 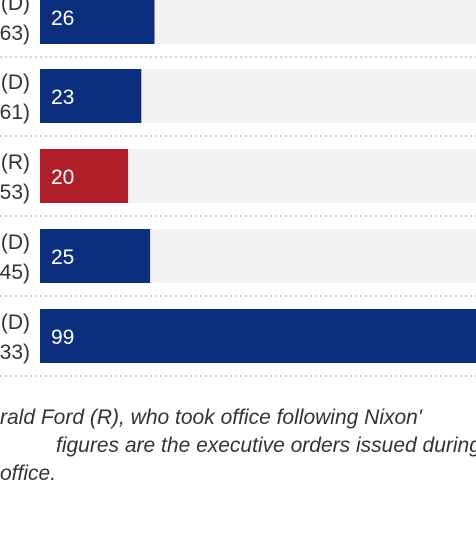 What do you see at coordinates (62, 337) in the screenshot?
I see `bar-value-label: 99` at bounding box center [62, 337].